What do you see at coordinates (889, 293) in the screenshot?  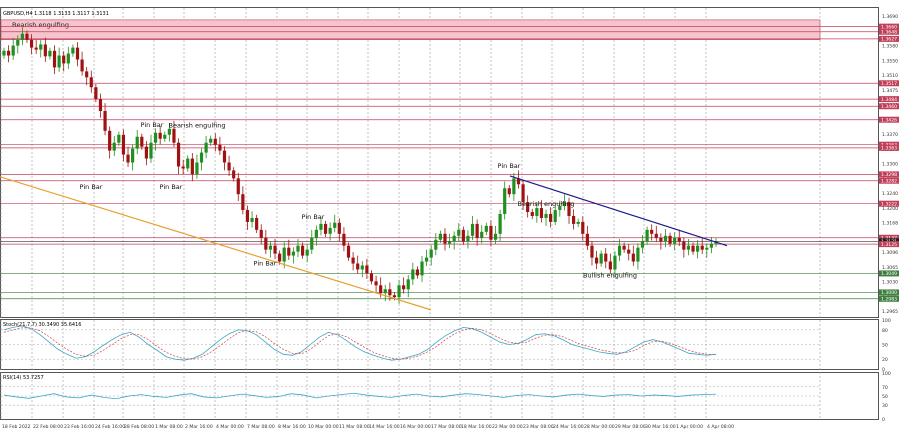 I see `level-price-label: 1.3000` at bounding box center [889, 293].